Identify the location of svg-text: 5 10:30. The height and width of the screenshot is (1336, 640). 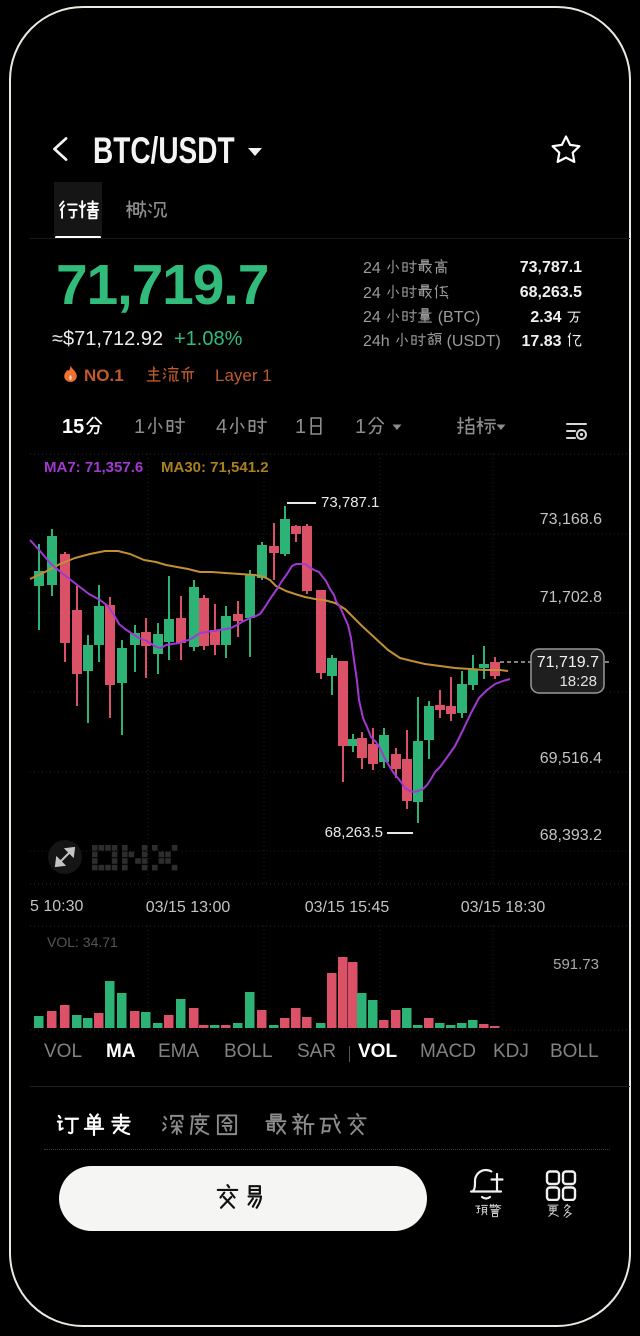
(56, 906).